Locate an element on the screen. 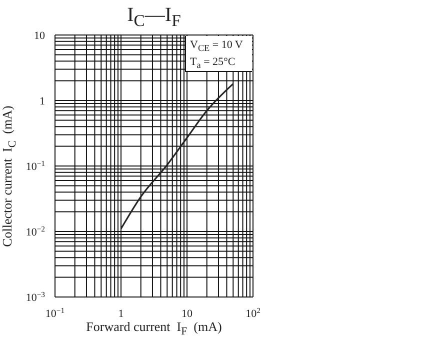 This screenshot has height=342, width=439. x-axis-title: Forward current I$_{F}$ (mA) is located at coordinates (154, 328).